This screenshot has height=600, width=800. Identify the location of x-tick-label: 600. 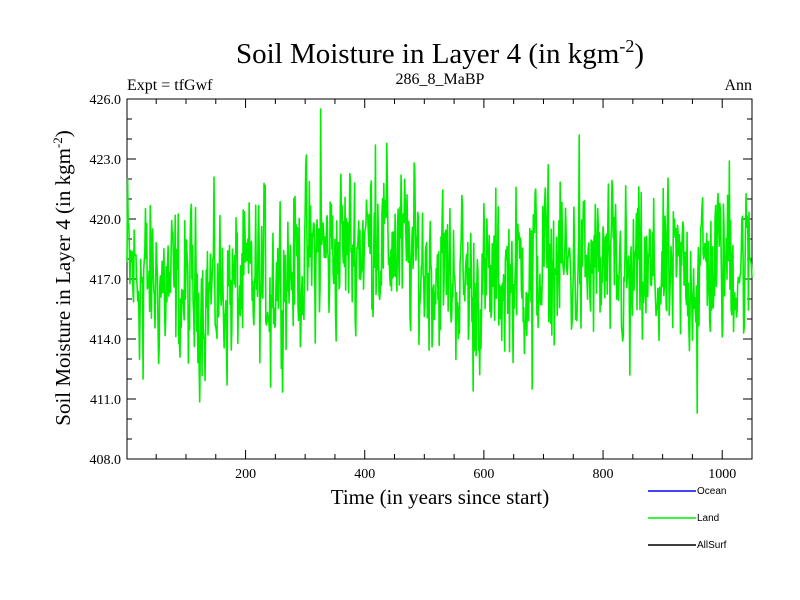
(483, 474).